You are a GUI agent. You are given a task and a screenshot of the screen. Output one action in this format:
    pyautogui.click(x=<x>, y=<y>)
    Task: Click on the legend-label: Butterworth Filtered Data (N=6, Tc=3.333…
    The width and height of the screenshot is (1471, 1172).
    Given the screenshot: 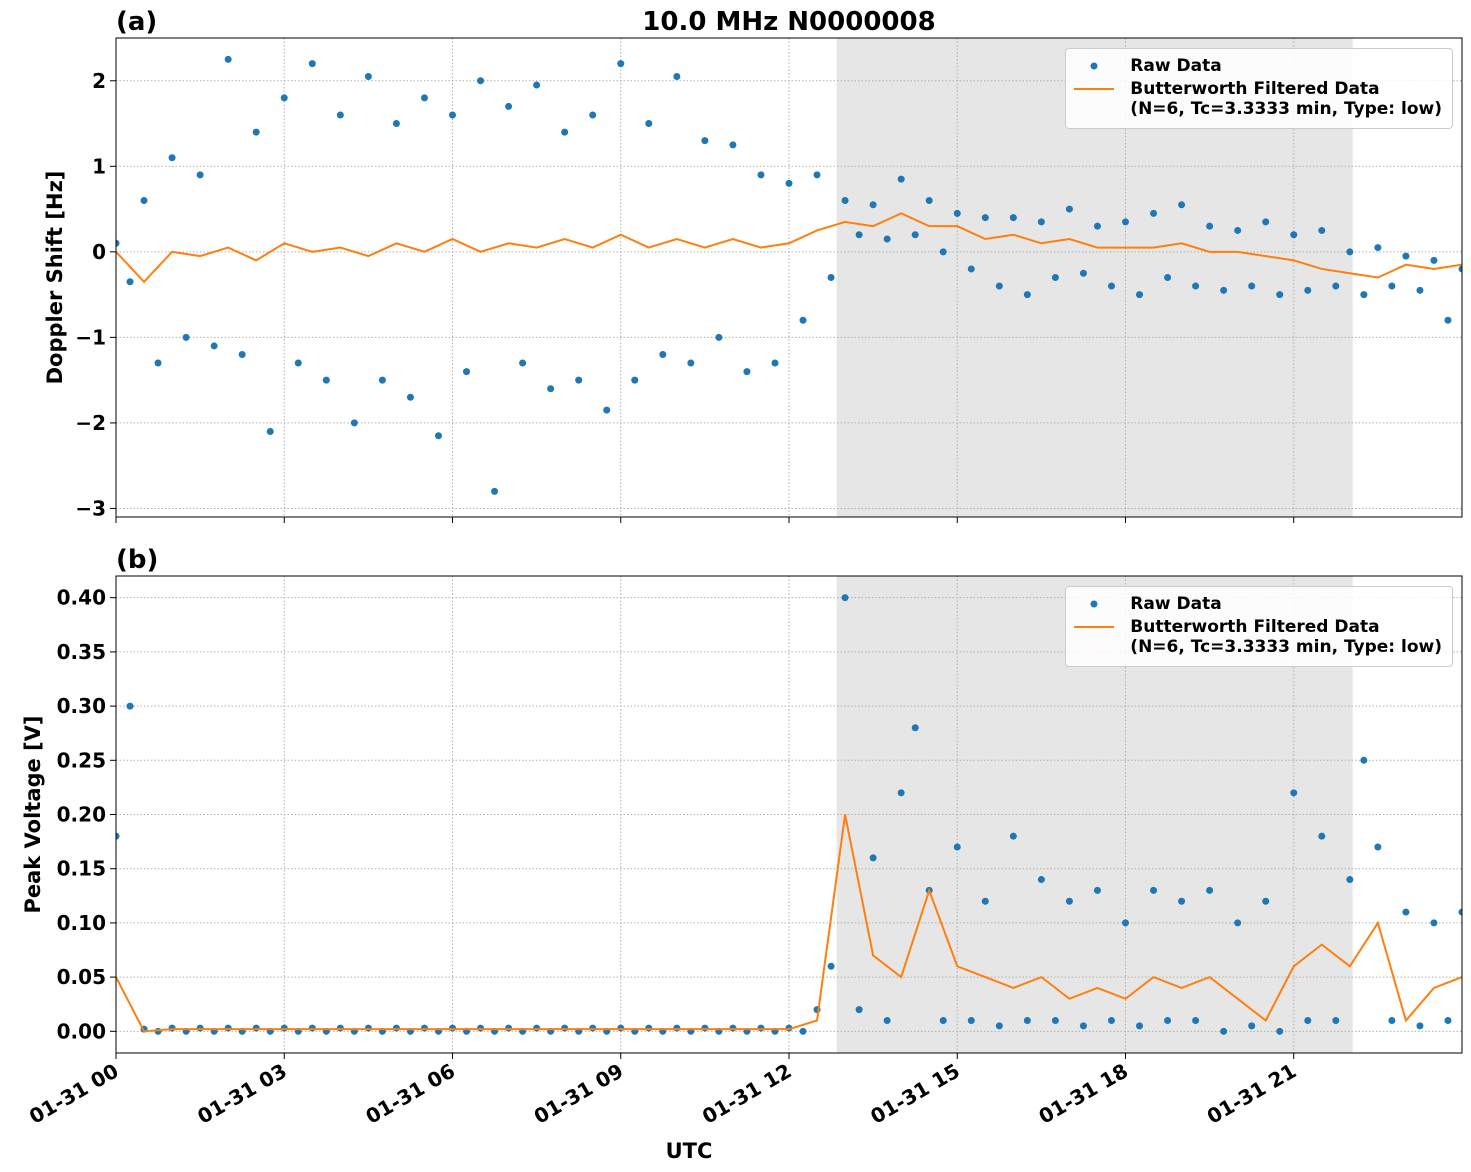 What is the action you would take?
    pyautogui.click(x=1286, y=637)
    